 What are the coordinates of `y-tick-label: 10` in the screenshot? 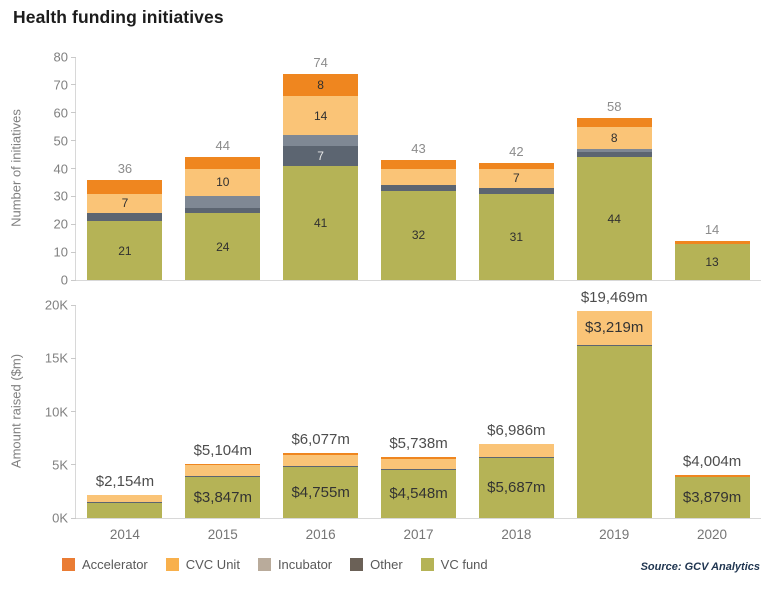 It's located at (60, 252).